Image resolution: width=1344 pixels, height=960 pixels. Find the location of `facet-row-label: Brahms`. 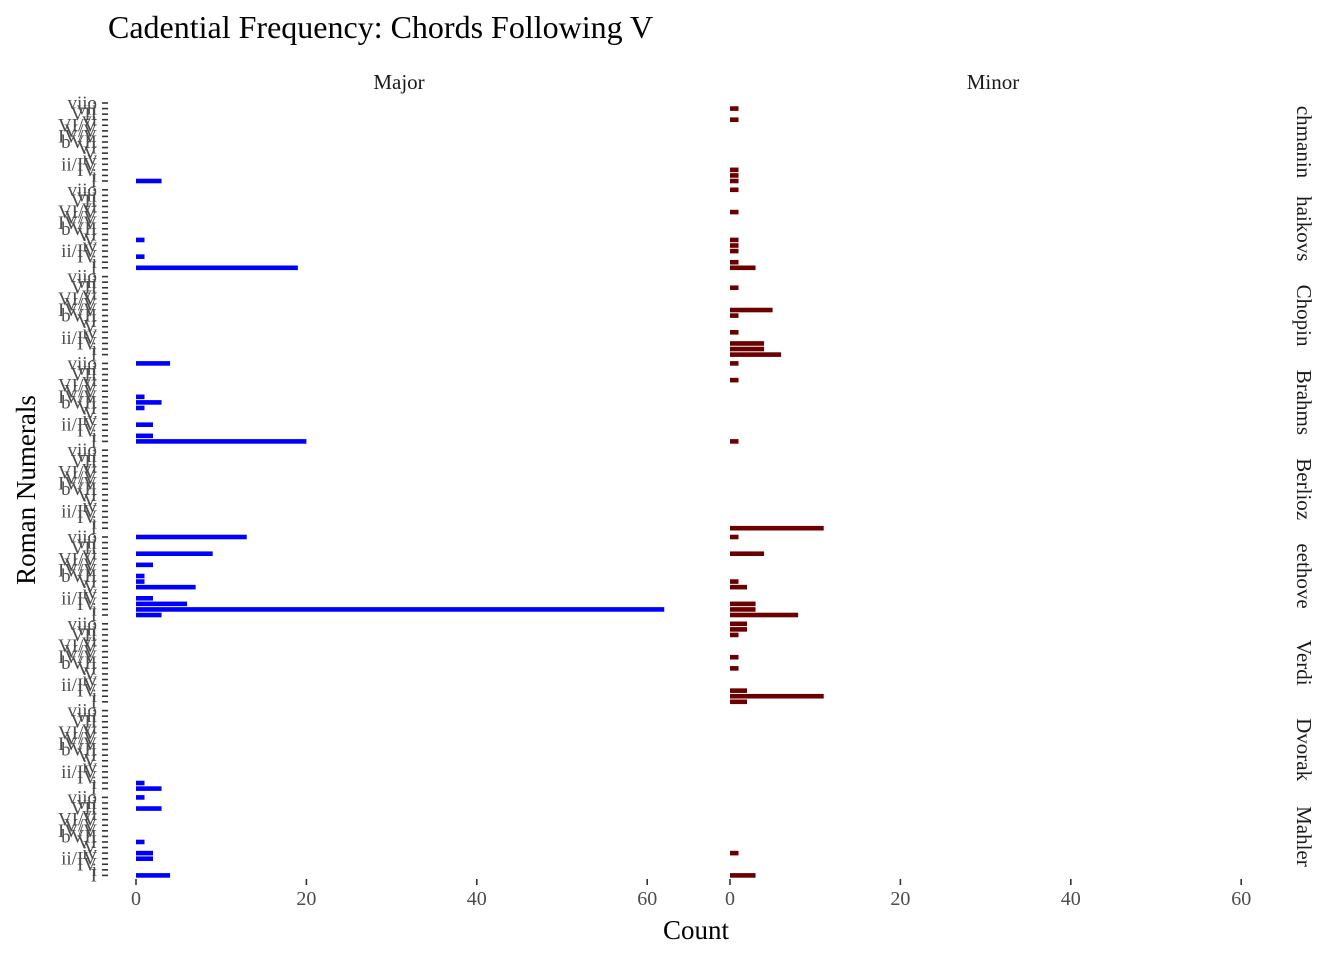

facet-row-label: Brahms is located at coordinates (1304, 402).